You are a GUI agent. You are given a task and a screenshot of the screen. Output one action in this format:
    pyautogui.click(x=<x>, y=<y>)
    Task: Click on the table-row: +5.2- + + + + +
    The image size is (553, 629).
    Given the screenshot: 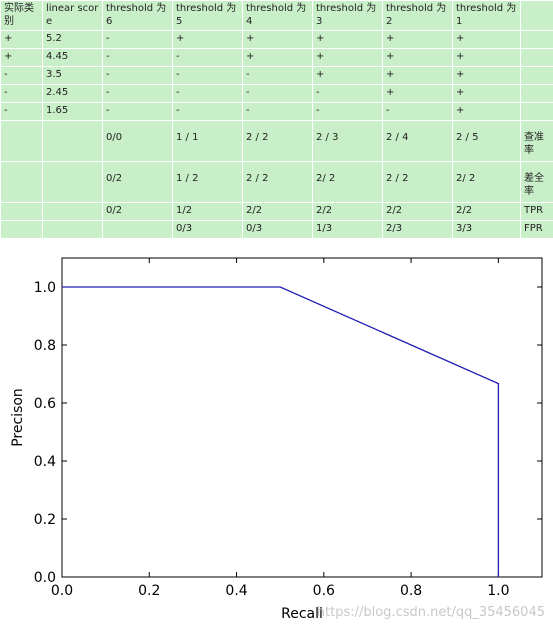 What is the action you would take?
    pyautogui.click(x=276, y=39)
    